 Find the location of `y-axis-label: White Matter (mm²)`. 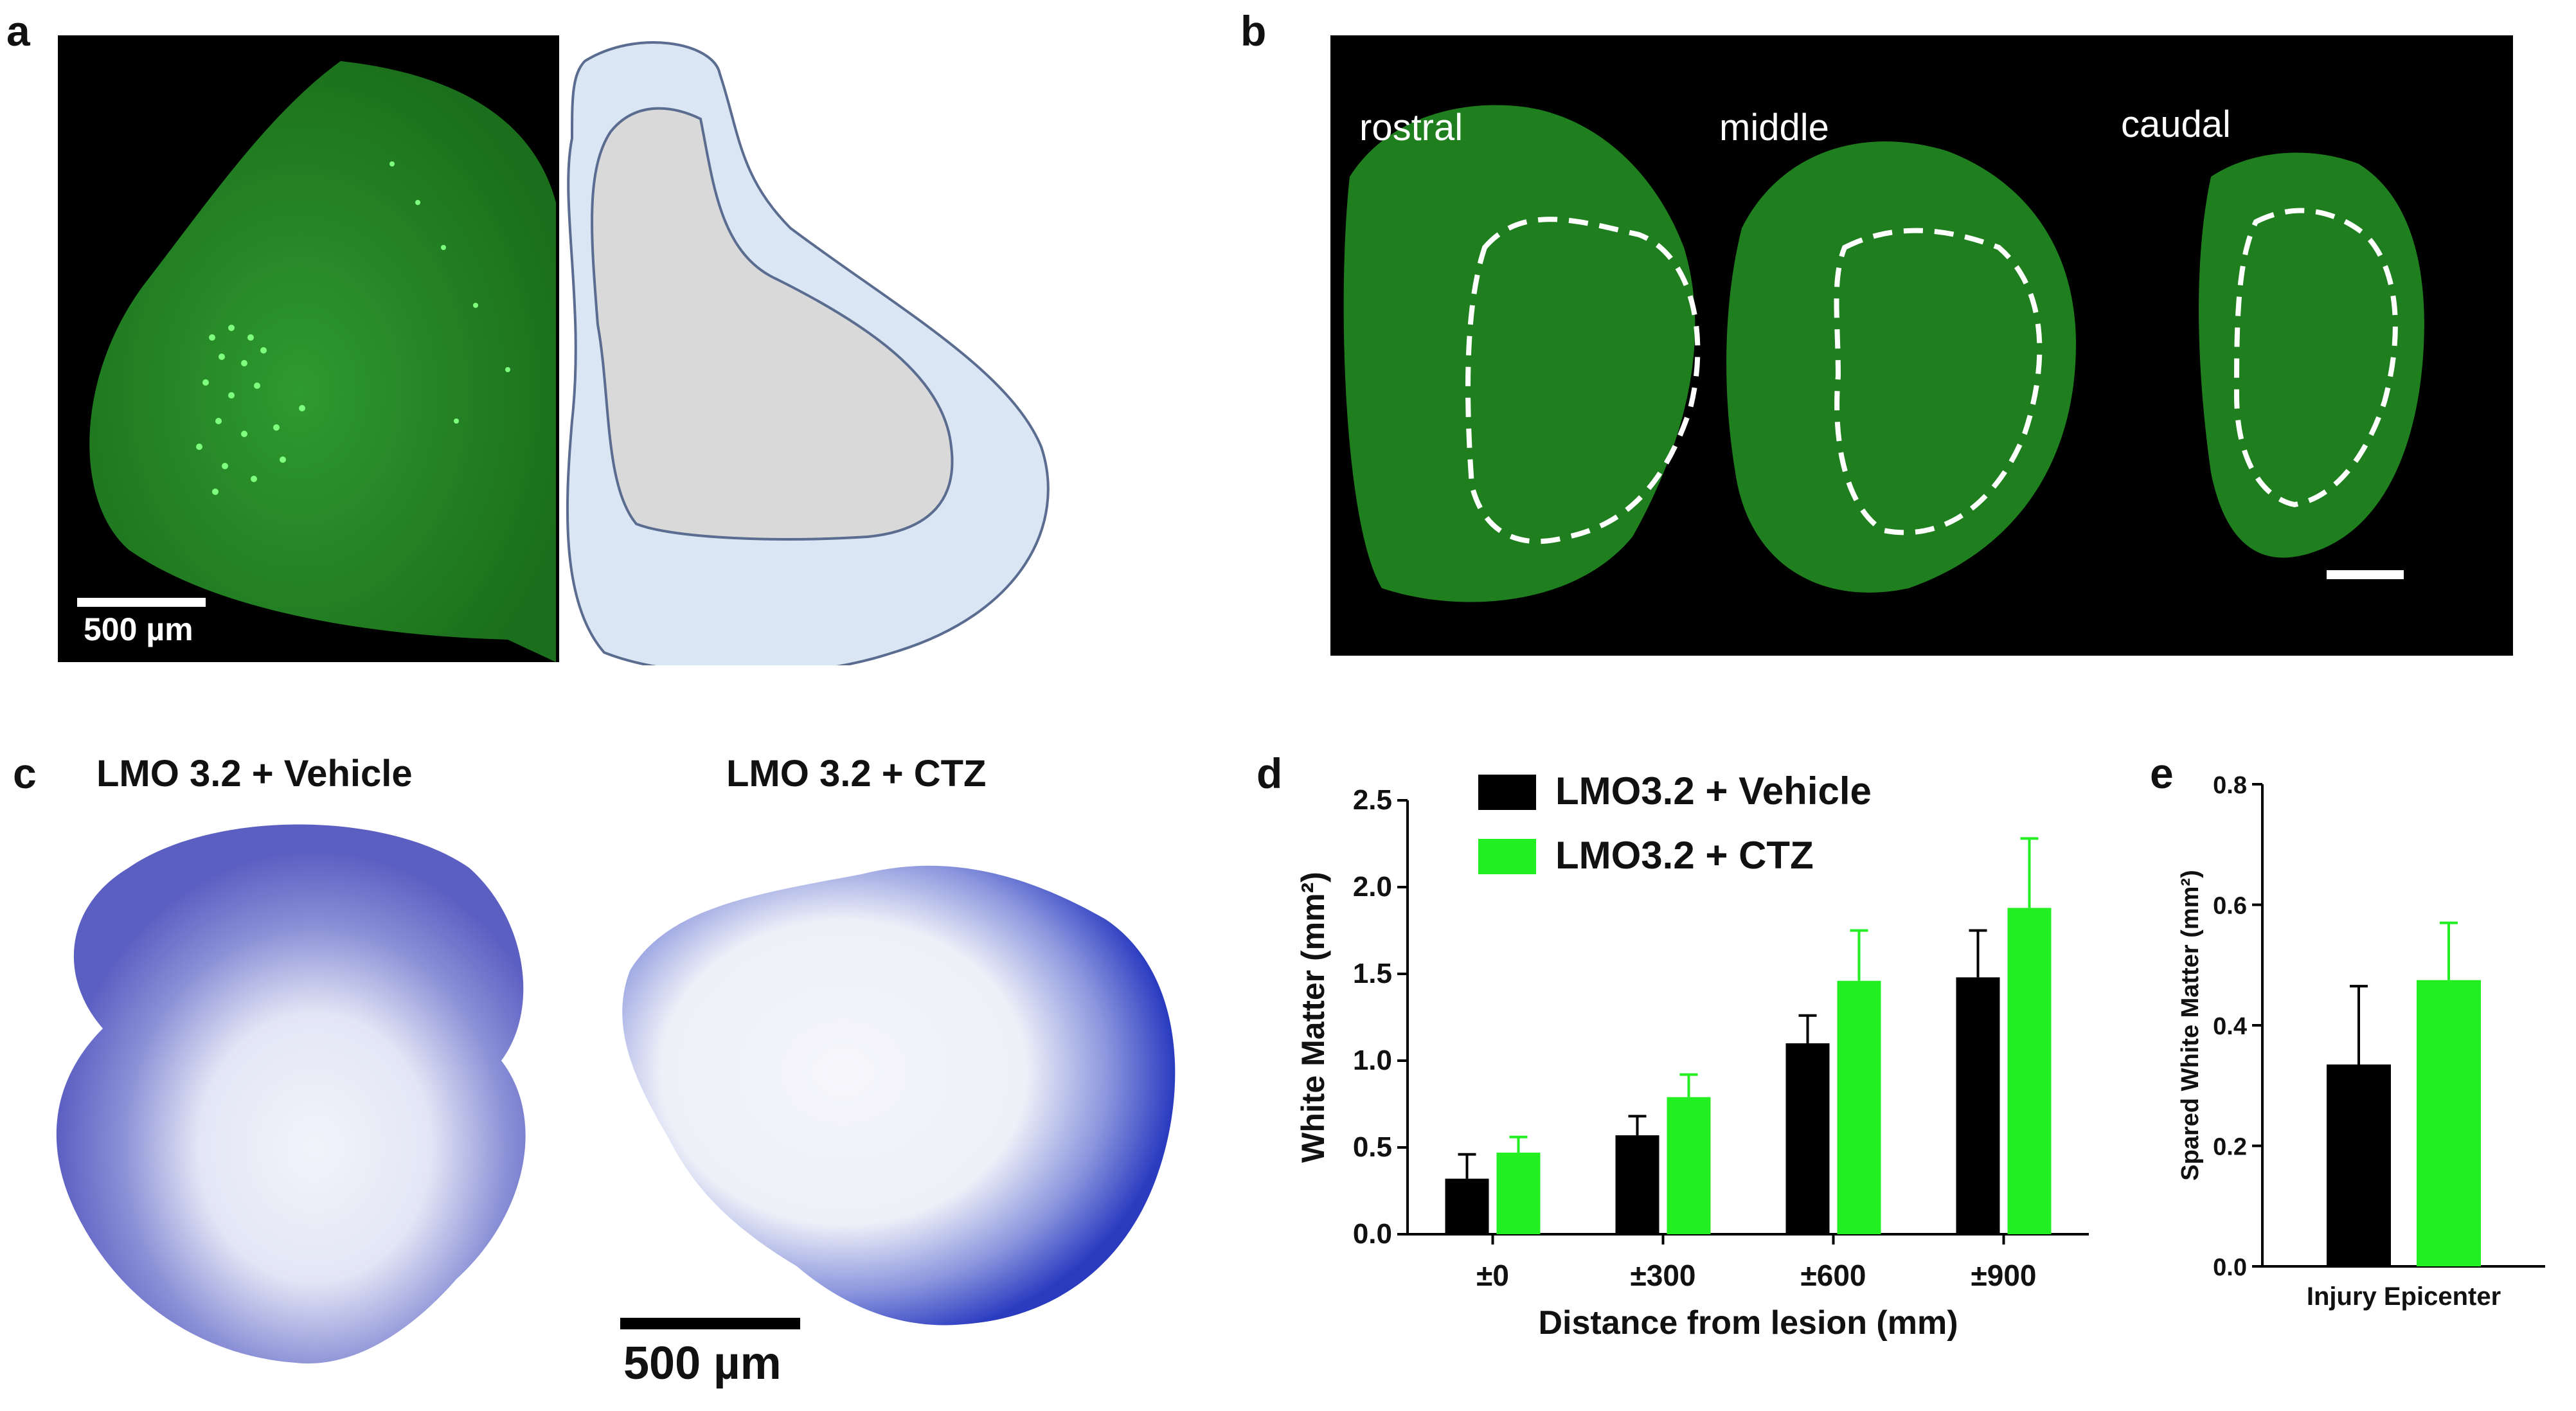

y-axis-label: White Matter (mm²) is located at coordinates (1313, 1018).